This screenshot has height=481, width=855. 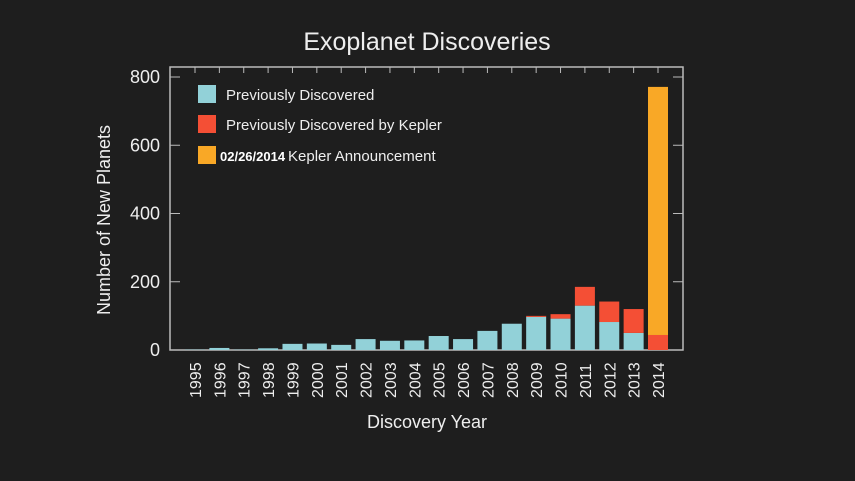 I want to click on x-tick-label: 2003, so click(x=391, y=380).